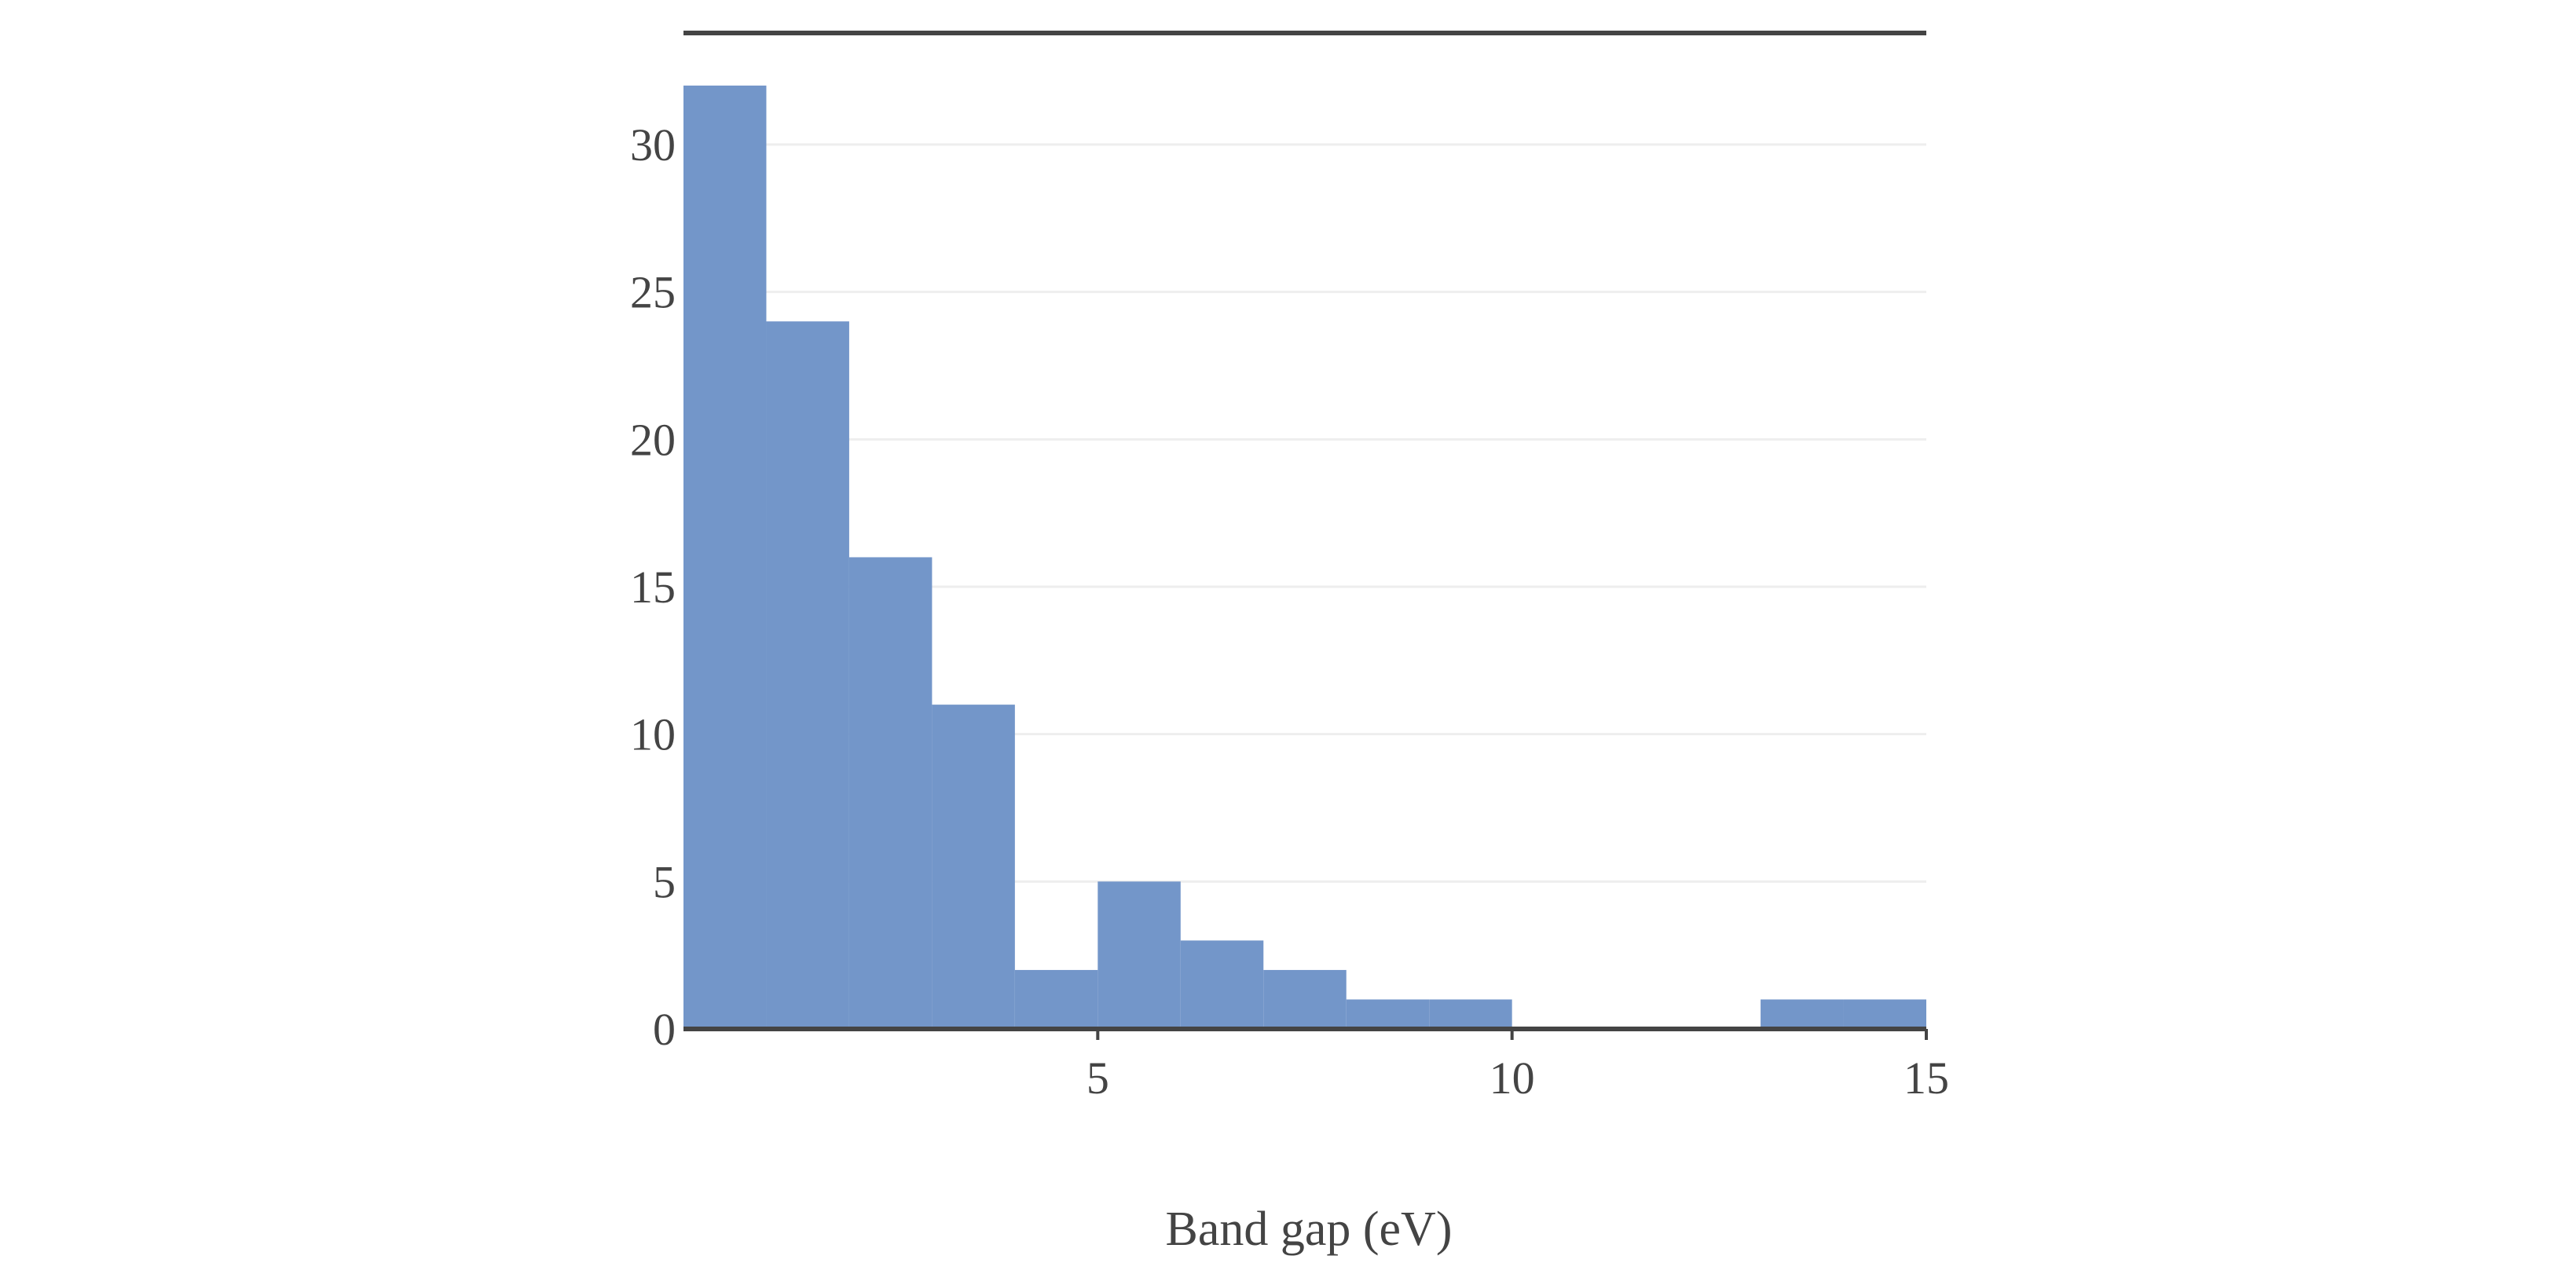  I want to click on y-tick-label-5: 5, so click(664, 881).